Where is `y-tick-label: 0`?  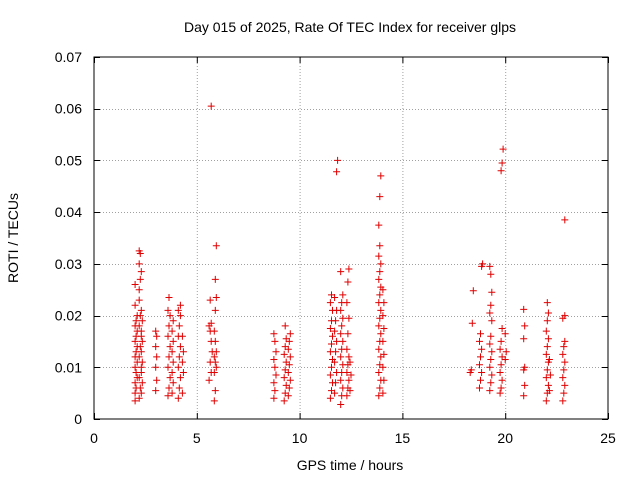 y-tick-label: 0 is located at coordinates (78, 419).